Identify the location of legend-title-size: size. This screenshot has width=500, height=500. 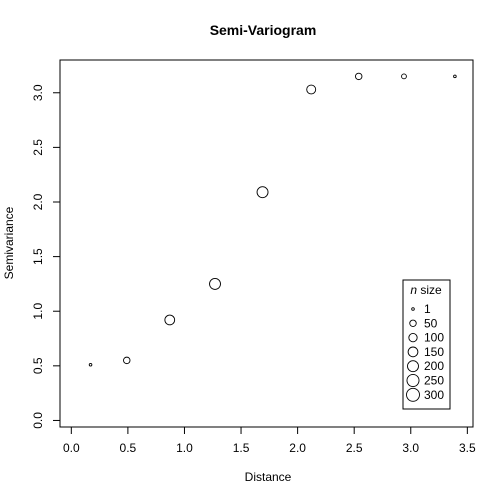
(429, 290).